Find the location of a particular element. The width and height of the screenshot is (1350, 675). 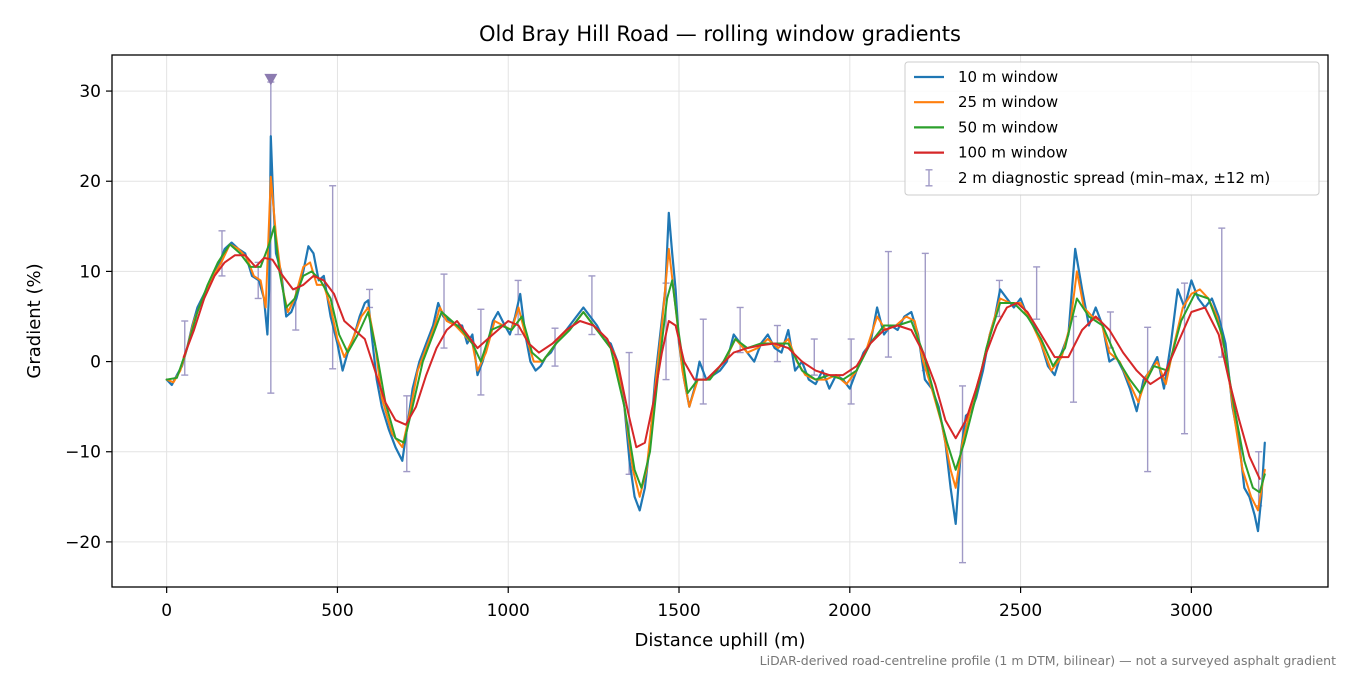

y-tick-label: 0 is located at coordinates (95, 363).